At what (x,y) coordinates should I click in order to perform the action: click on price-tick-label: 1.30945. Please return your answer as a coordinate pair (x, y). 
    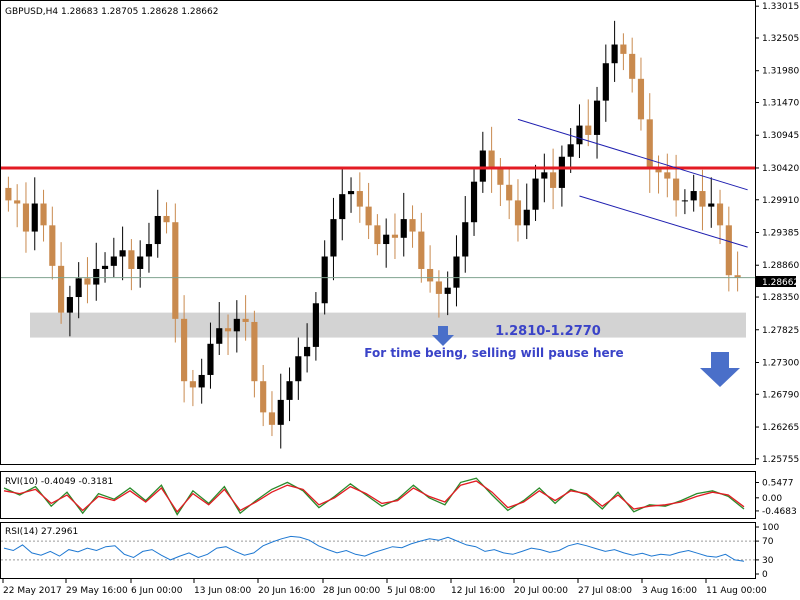
    Looking at the image, I should click on (780, 136).